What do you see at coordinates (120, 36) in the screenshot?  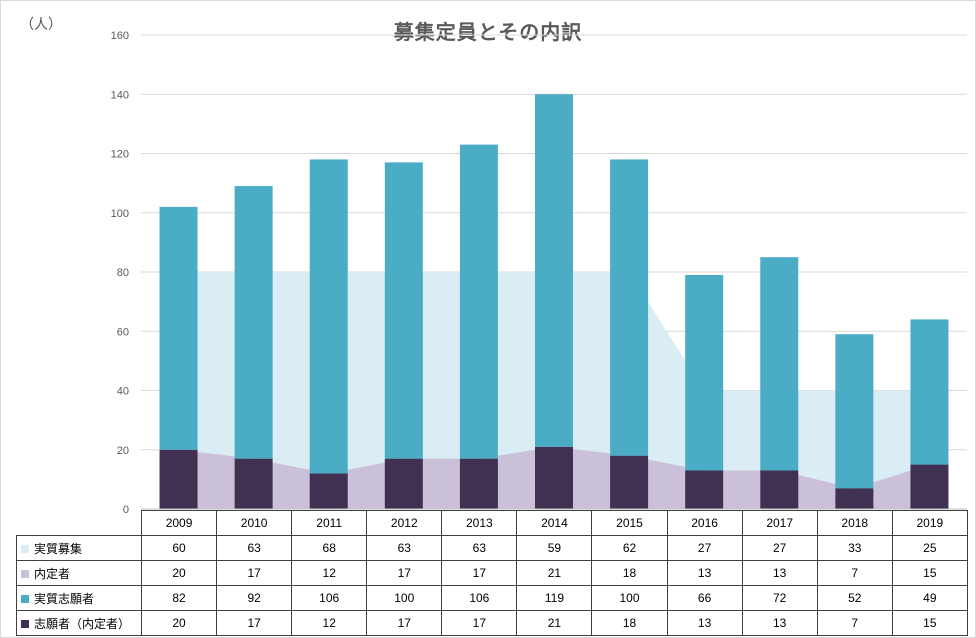 I see `y-tick-label: 160` at bounding box center [120, 36].